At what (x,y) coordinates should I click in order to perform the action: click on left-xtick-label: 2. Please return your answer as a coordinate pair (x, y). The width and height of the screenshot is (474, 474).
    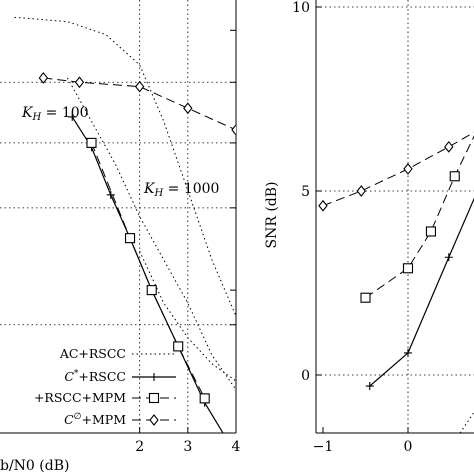
    Looking at the image, I should click on (139, 447).